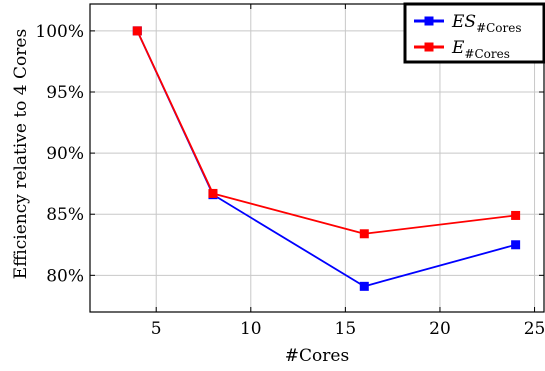  Describe the element at coordinates (346, 329) in the screenshot. I see `x-tick-label: 15` at that location.